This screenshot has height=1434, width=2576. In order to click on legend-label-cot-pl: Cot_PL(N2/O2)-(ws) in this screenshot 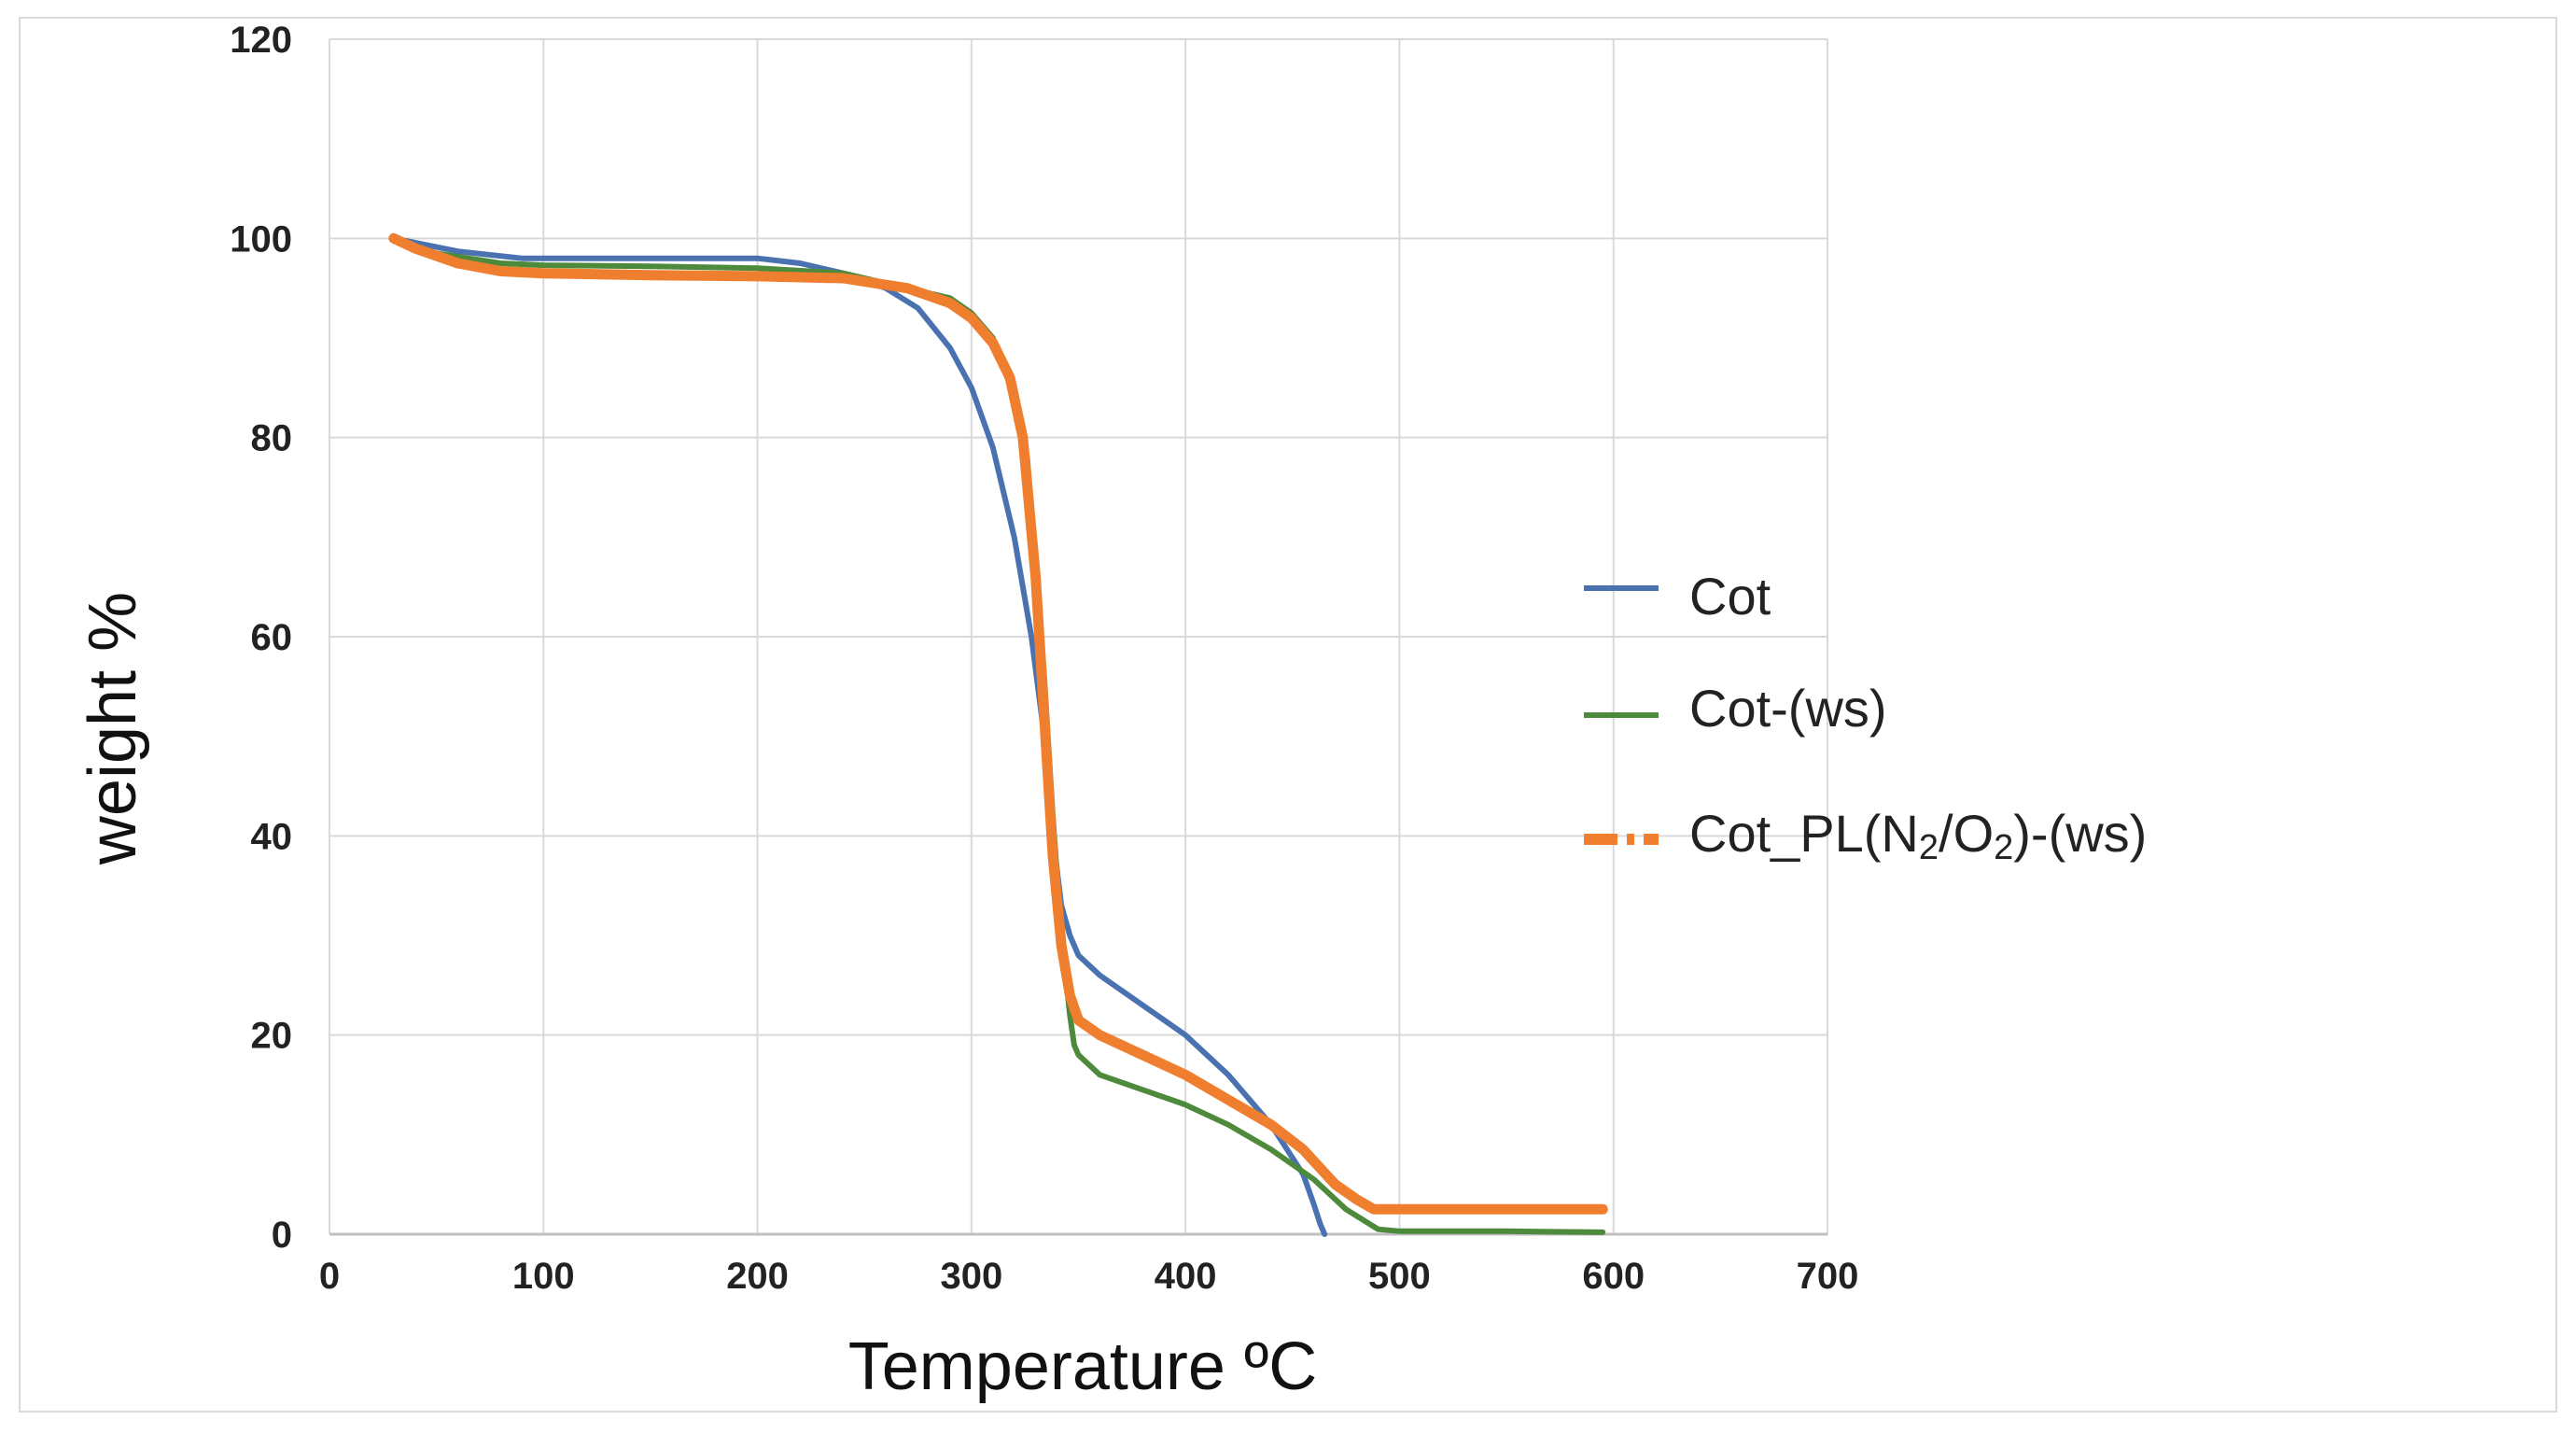, I will do `click(1918, 835)`.